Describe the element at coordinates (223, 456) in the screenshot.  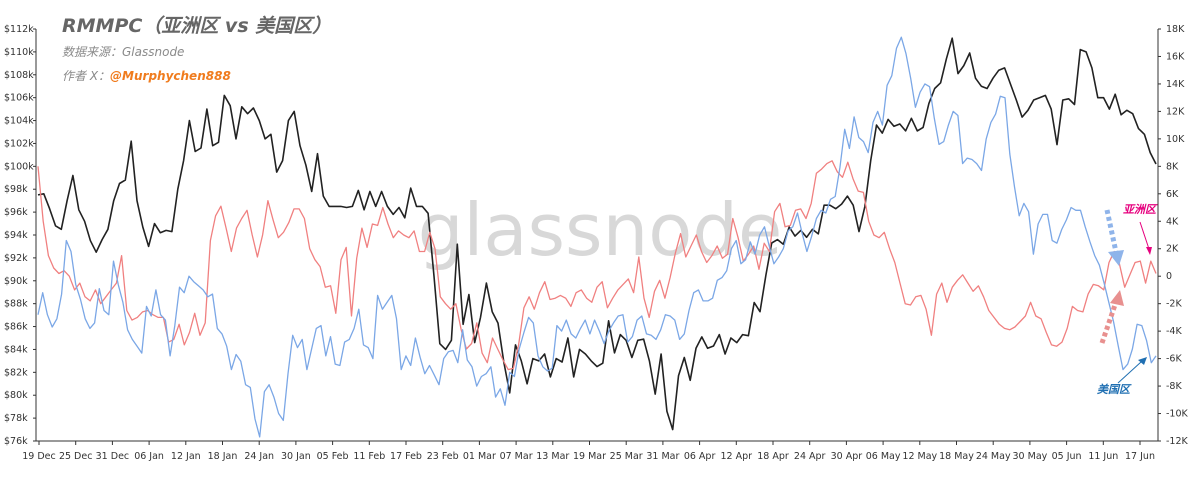
I see `x-tick-label: 18 Jan` at that location.